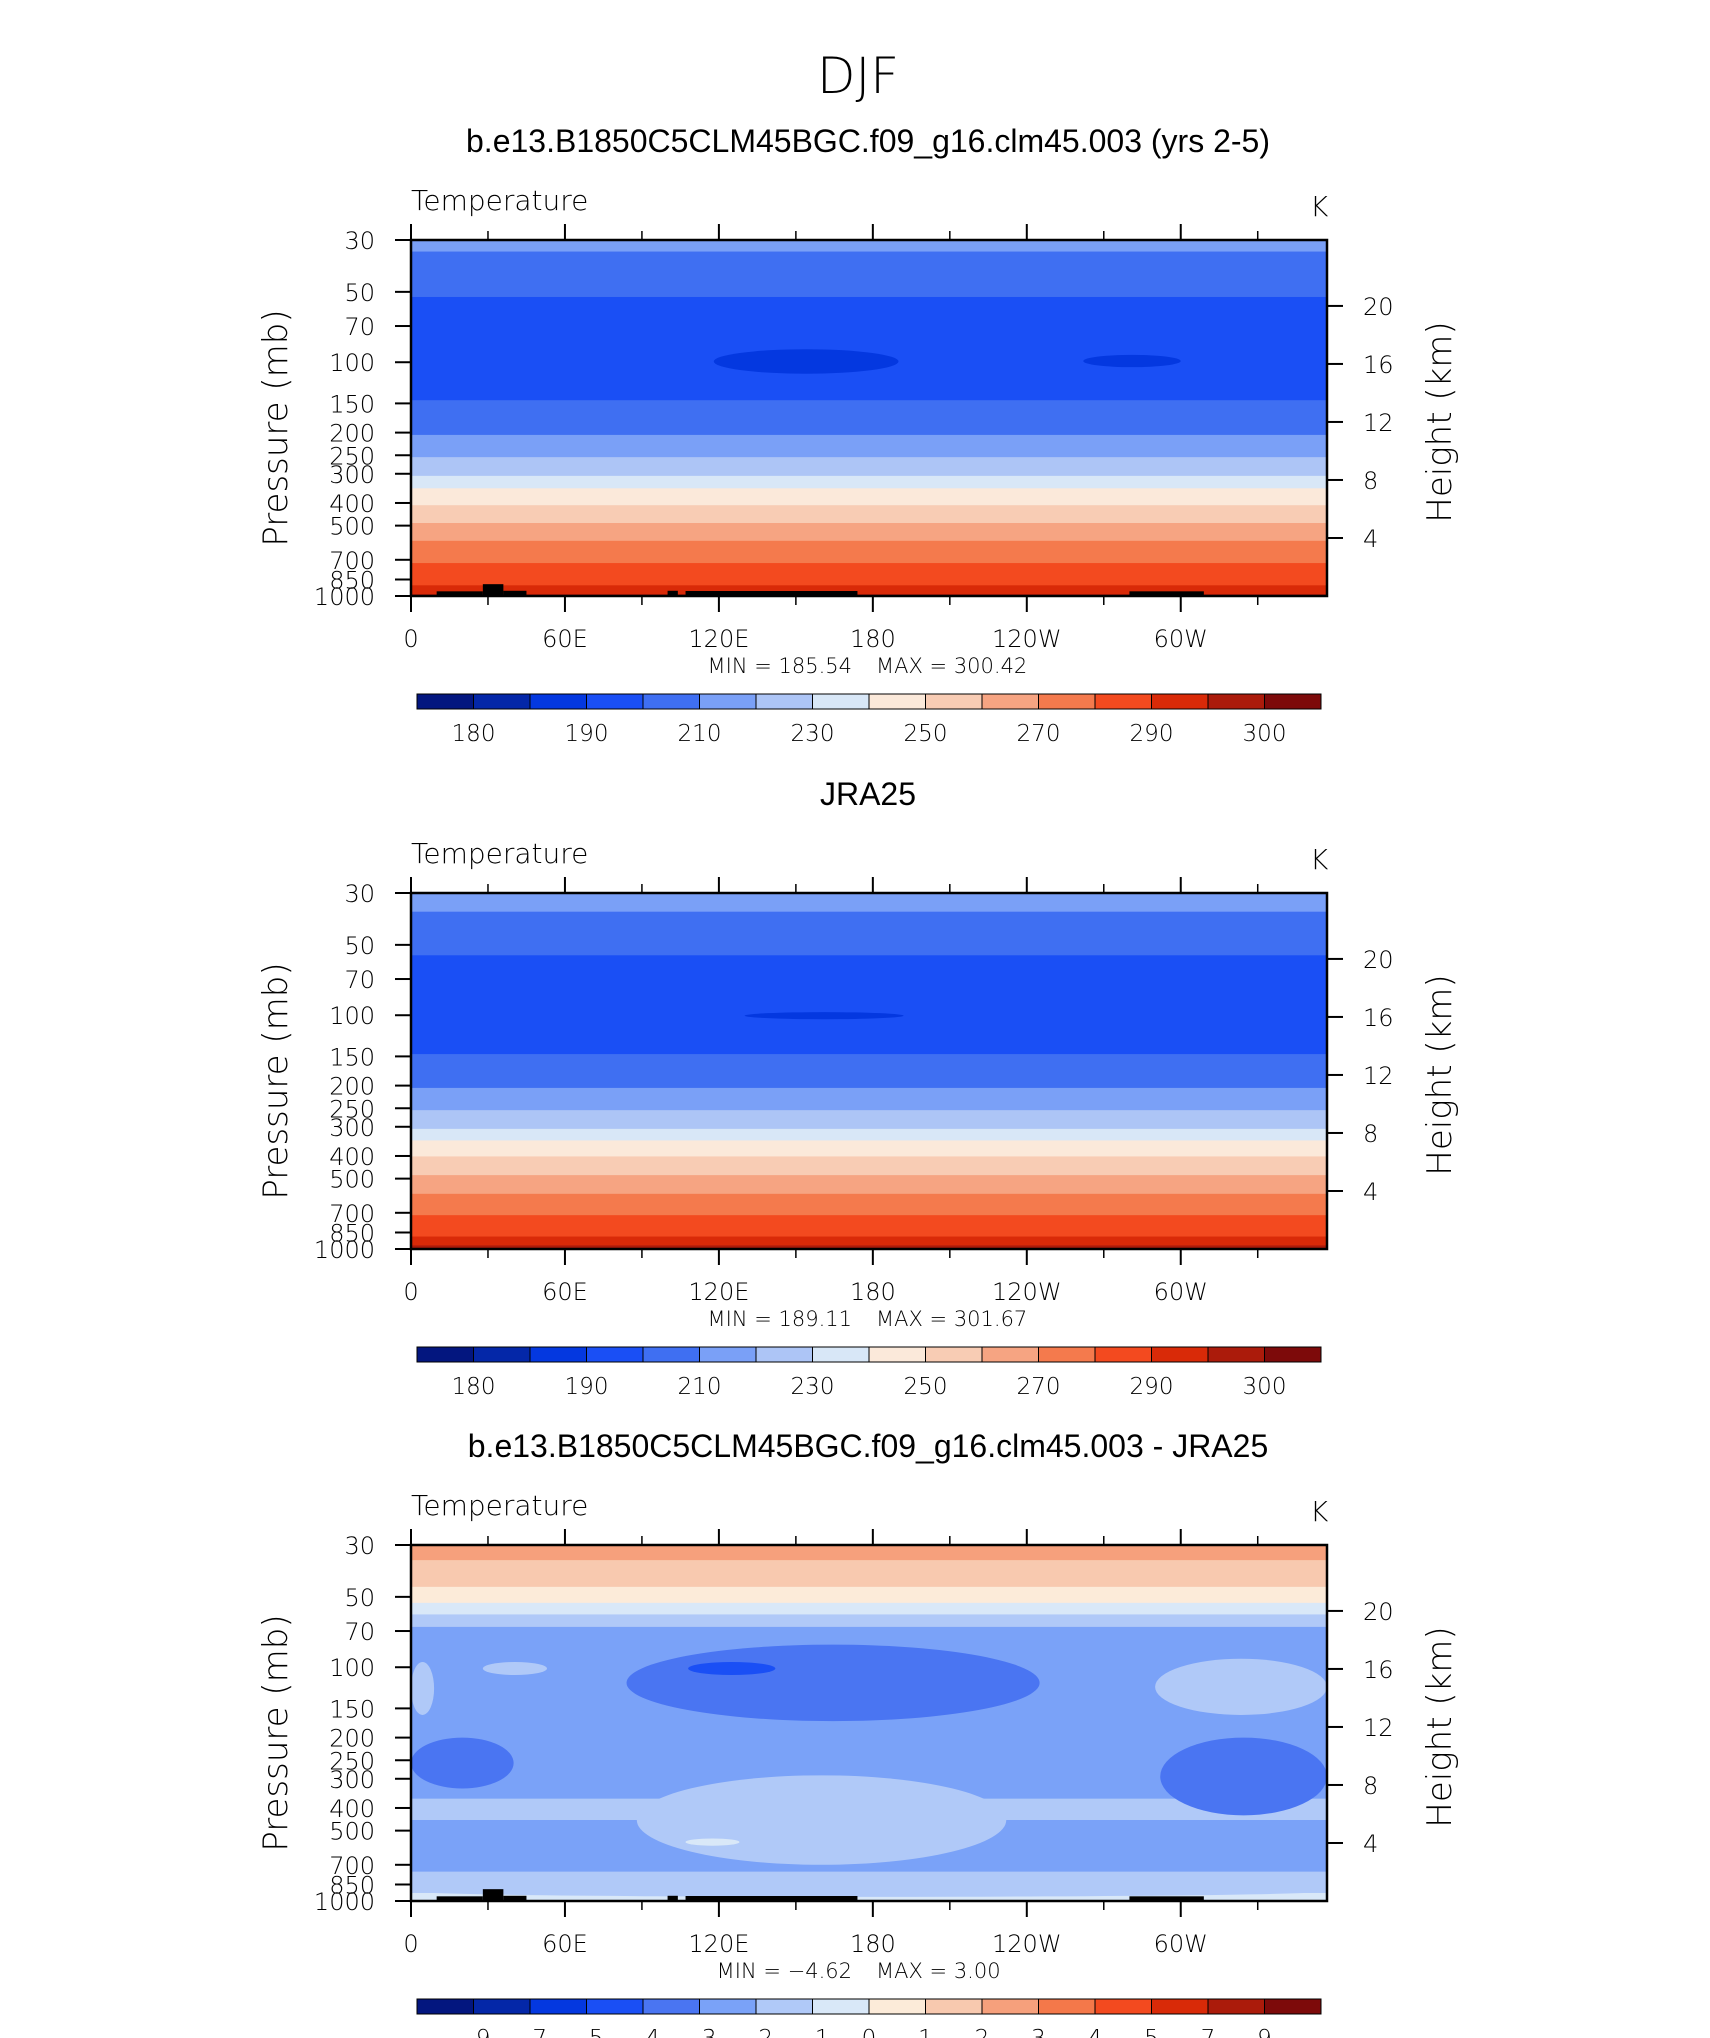  I want to click on height-tick-label: 12, so click(1378, 1076).